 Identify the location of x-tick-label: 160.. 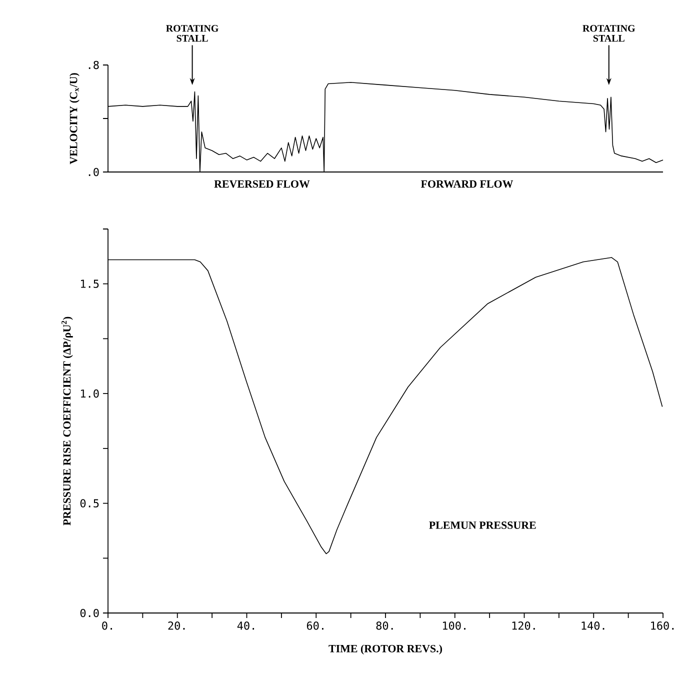
(662, 626).